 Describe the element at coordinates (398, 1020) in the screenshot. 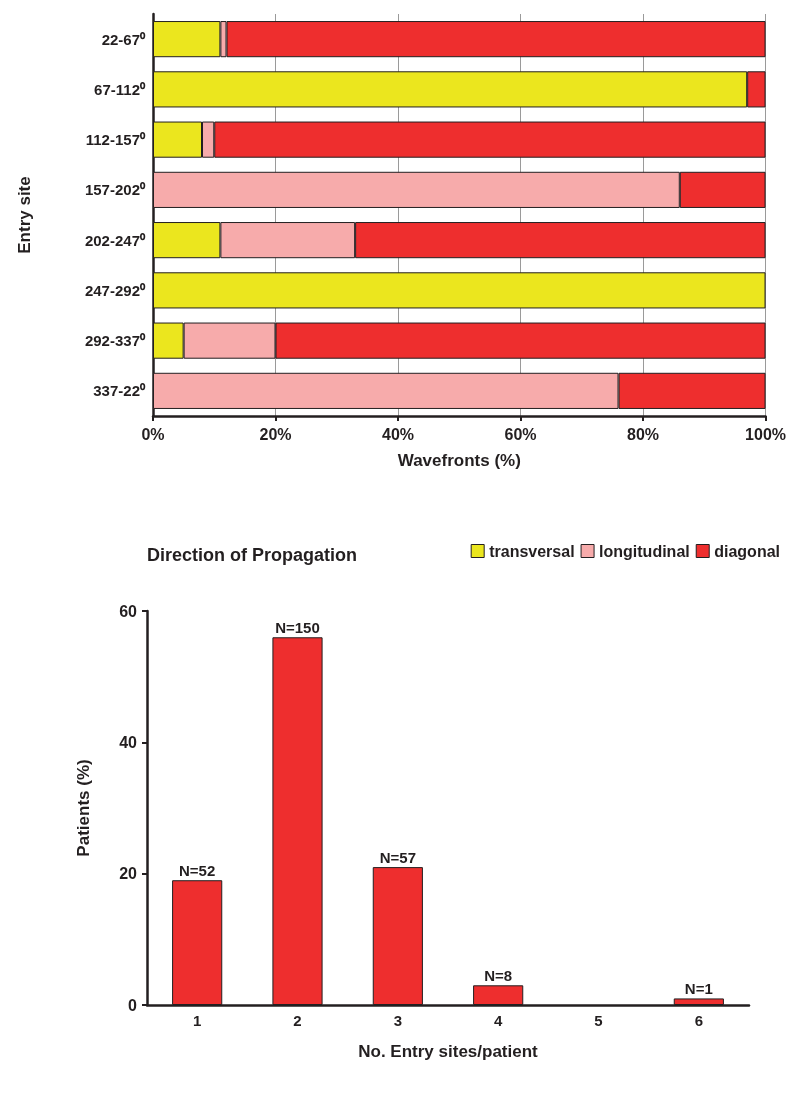

I see `x-tick-label: 3` at that location.